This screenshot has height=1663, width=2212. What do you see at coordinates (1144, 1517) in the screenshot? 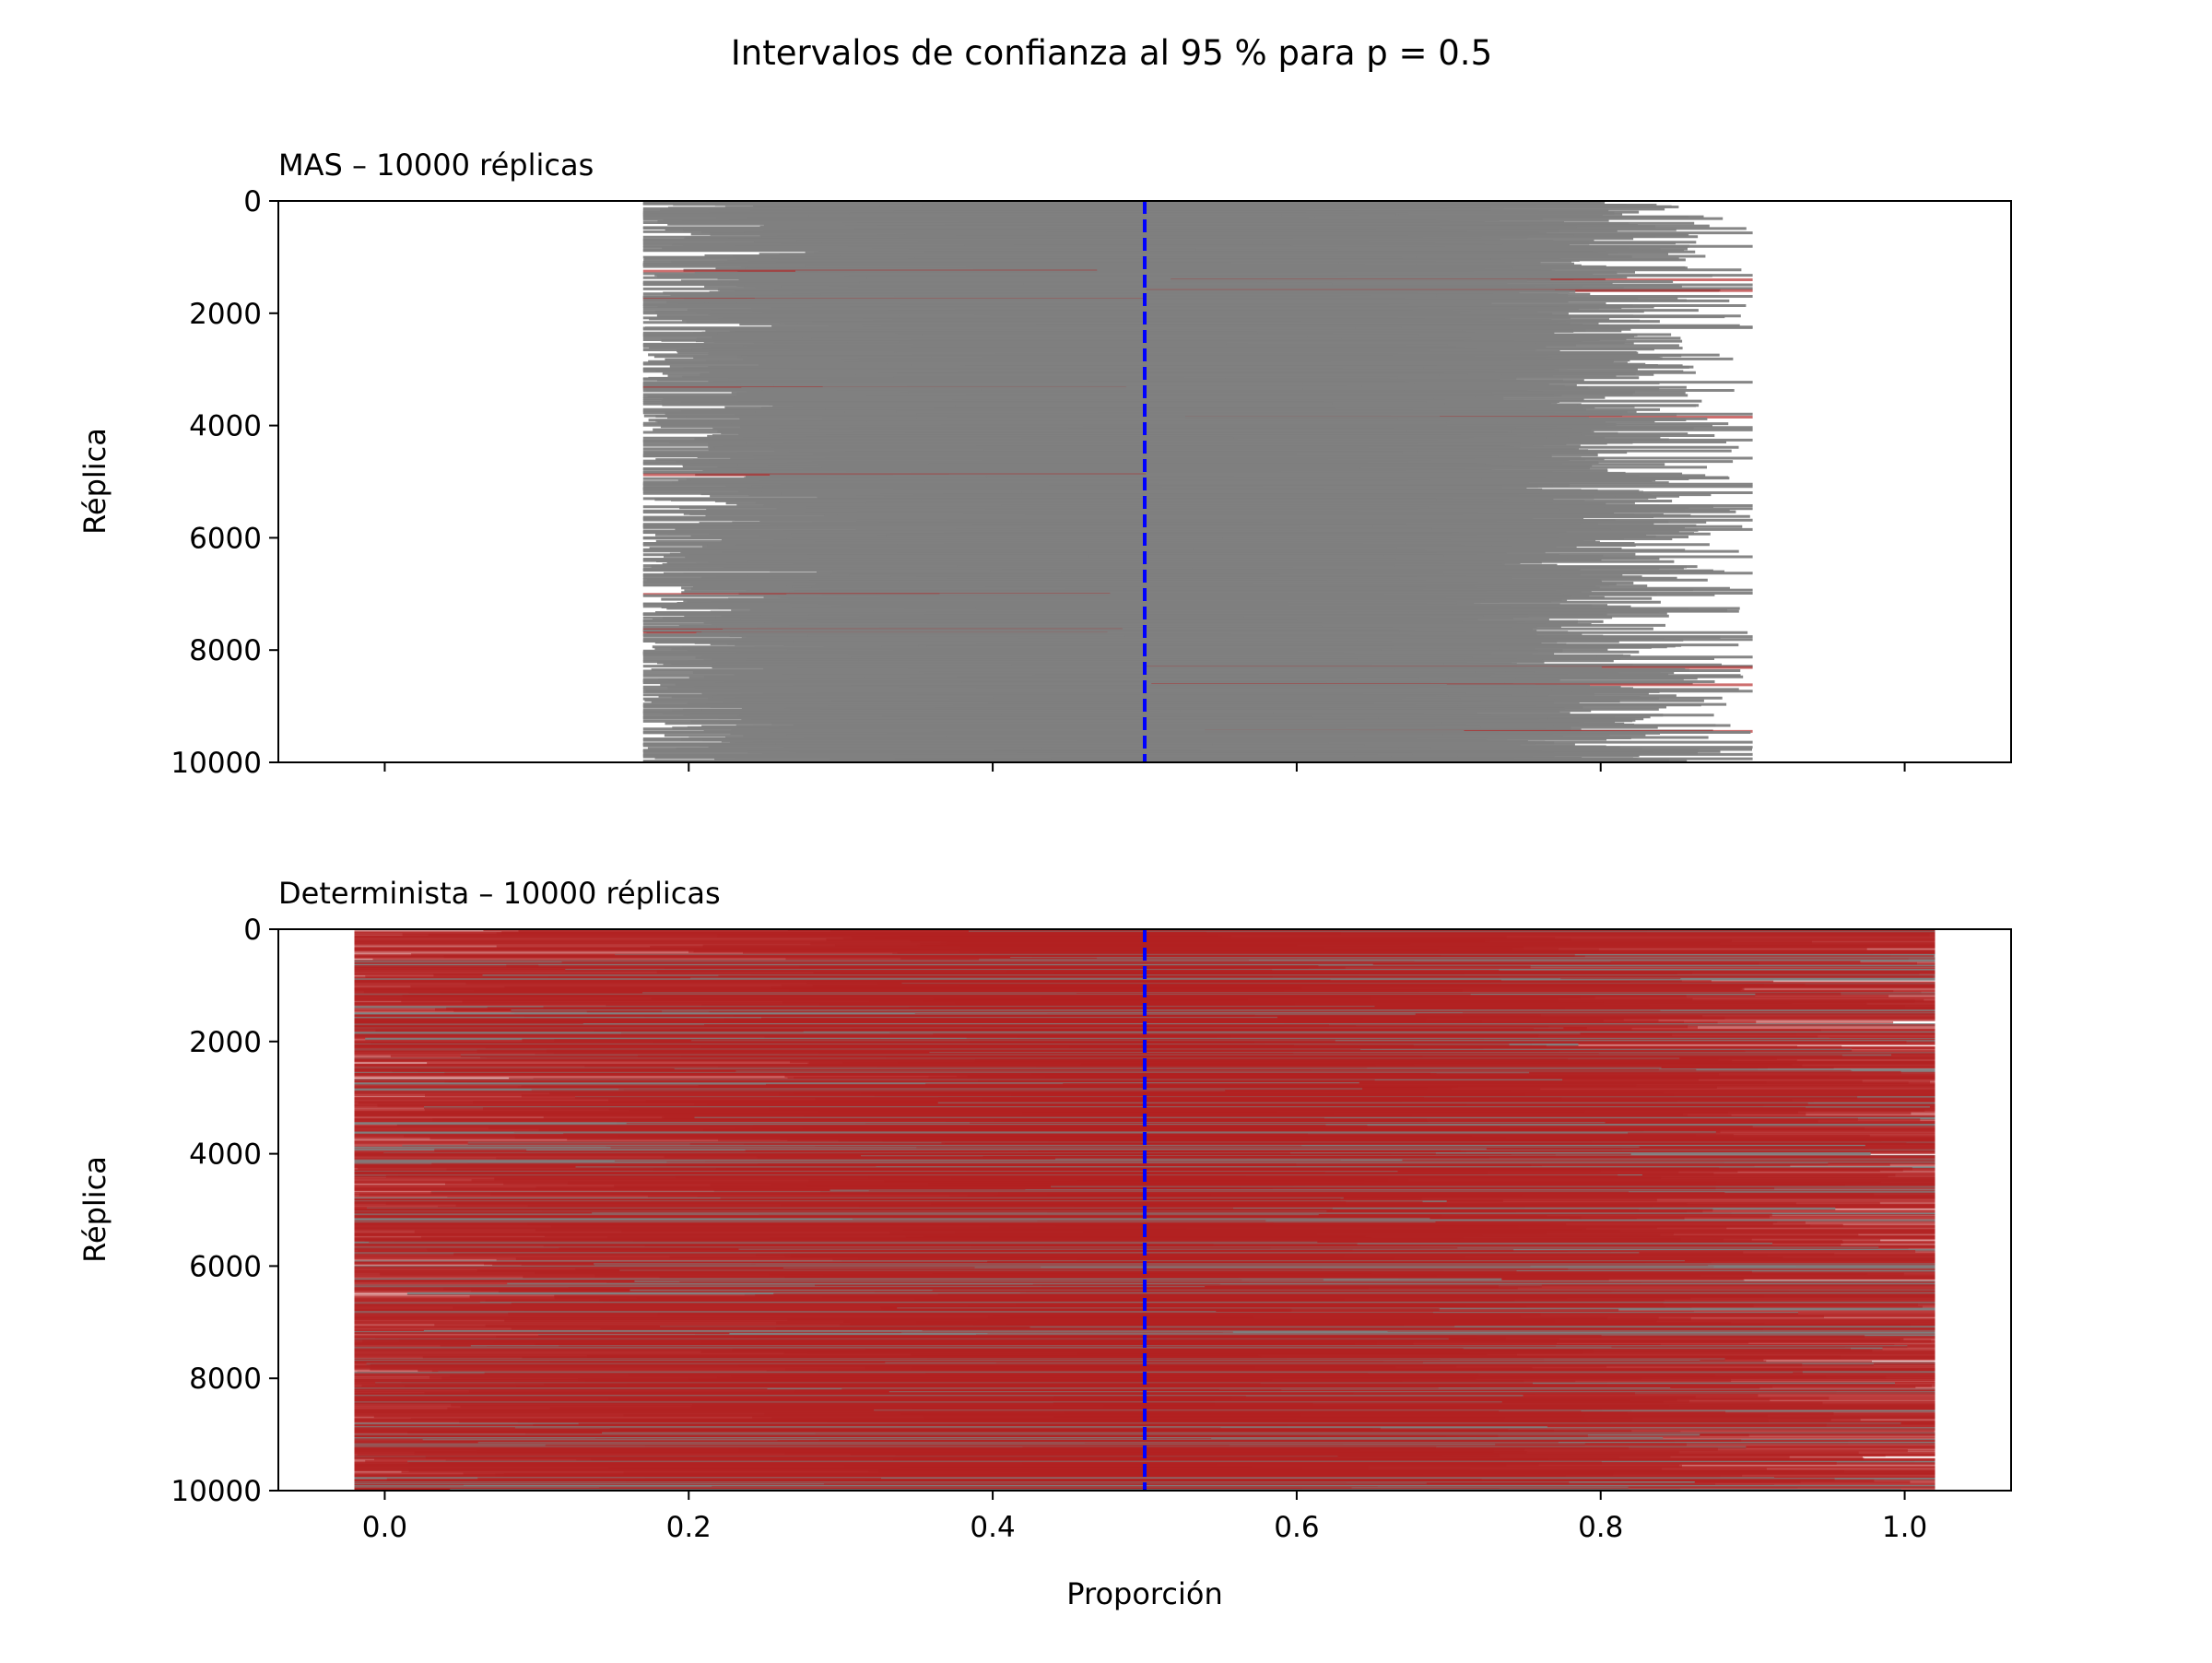
I see `x-axis-determinista: 0.0 0.2 0.4 0.6 0.8 1.0` at bounding box center [1144, 1517].